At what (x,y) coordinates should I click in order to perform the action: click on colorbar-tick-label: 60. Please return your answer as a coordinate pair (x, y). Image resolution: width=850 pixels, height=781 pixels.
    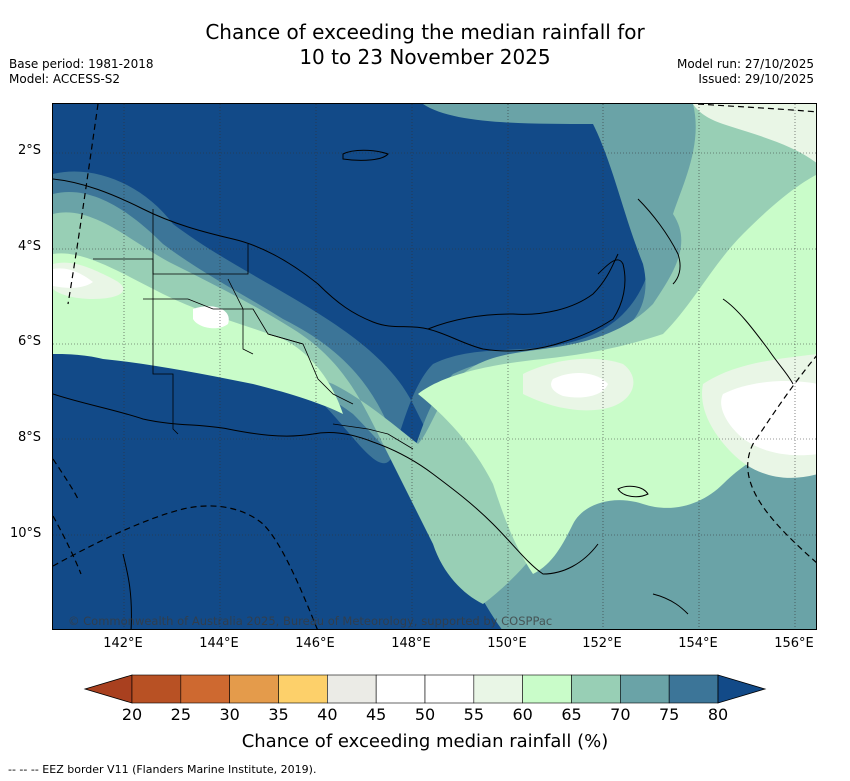
    Looking at the image, I should click on (522, 714).